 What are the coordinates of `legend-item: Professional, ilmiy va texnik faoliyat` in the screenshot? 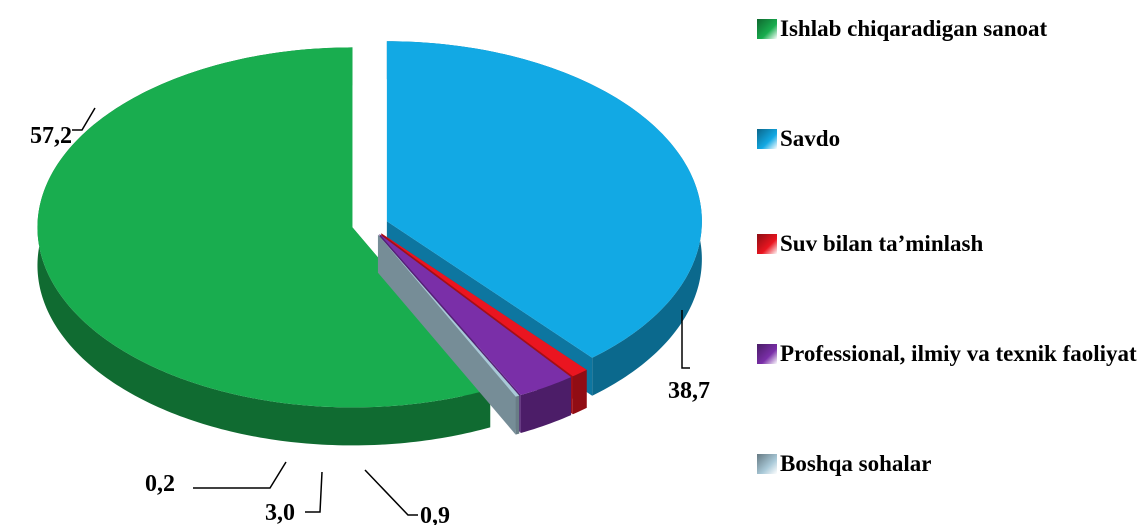 It's located at (947, 354).